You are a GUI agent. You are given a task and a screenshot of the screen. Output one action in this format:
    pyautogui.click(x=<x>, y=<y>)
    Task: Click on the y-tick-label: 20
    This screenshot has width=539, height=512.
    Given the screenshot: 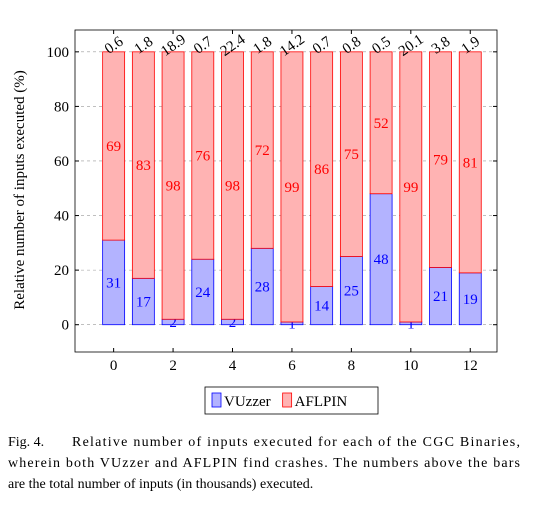 What is the action you would take?
    pyautogui.click(x=61, y=271)
    